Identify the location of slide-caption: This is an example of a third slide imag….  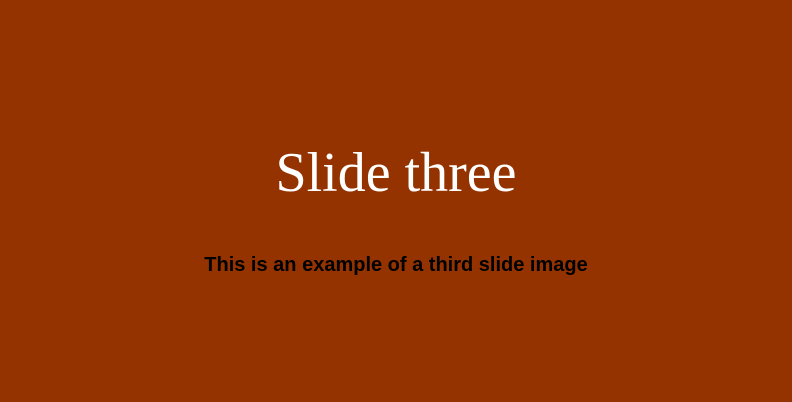
(396, 265).